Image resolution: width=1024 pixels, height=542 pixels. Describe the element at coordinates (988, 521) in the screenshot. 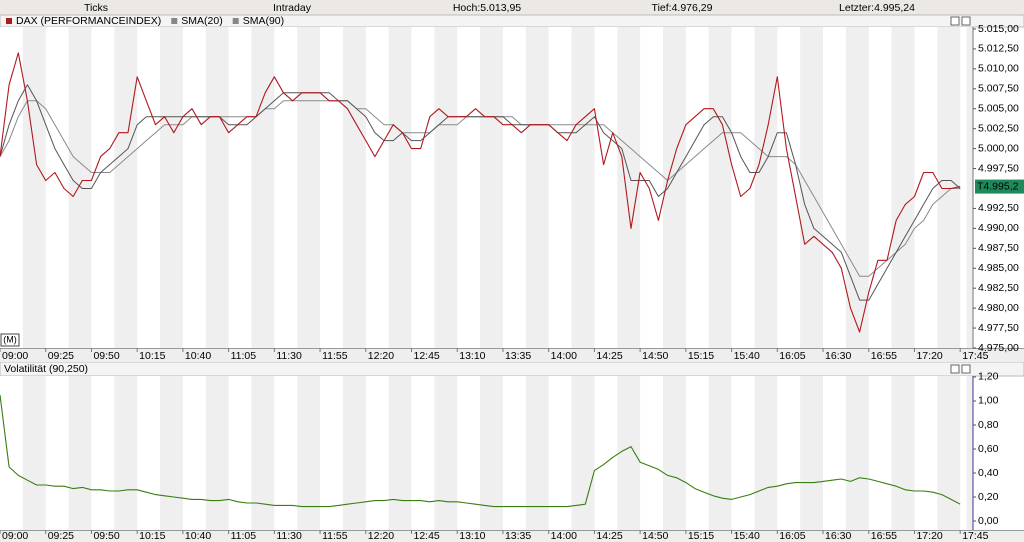

I see `y-tick-label: 0,00` at that location.